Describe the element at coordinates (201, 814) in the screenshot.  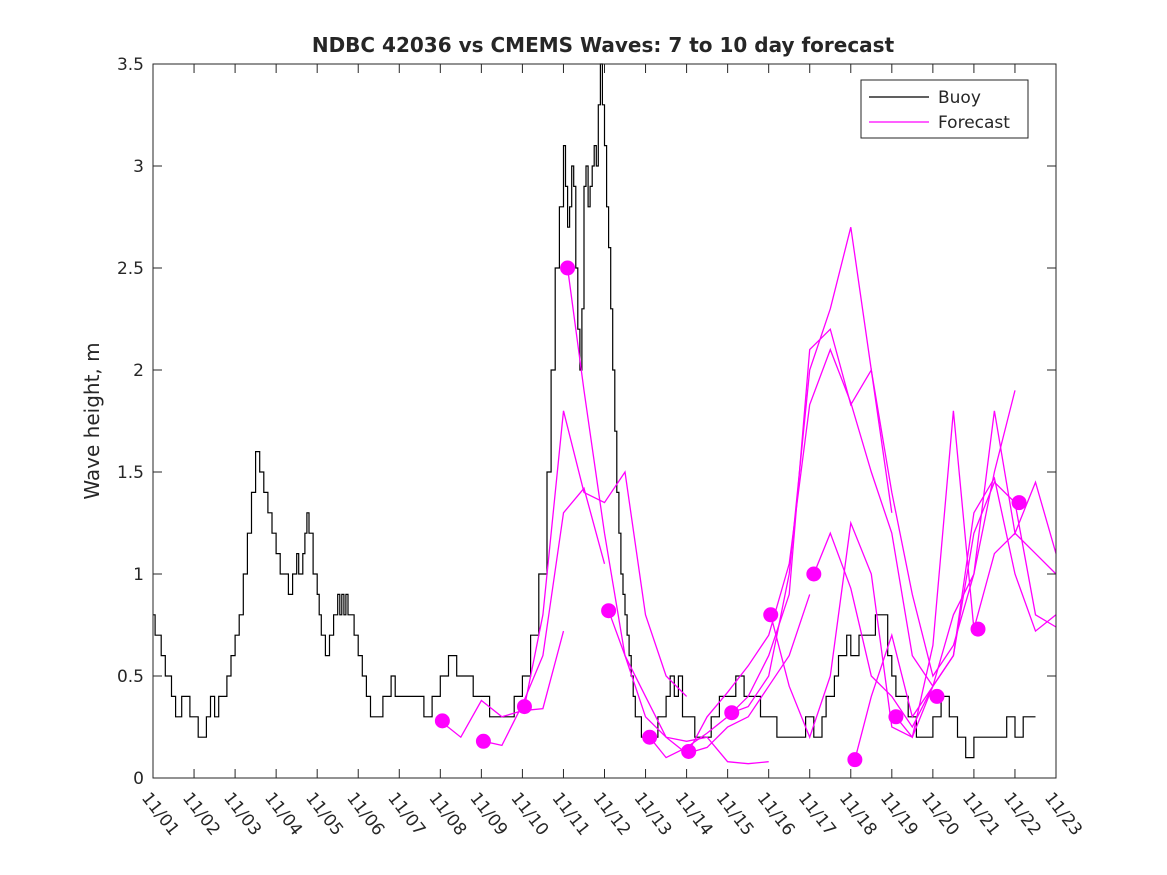
I see `x-tick-label: 11/02` at that location.